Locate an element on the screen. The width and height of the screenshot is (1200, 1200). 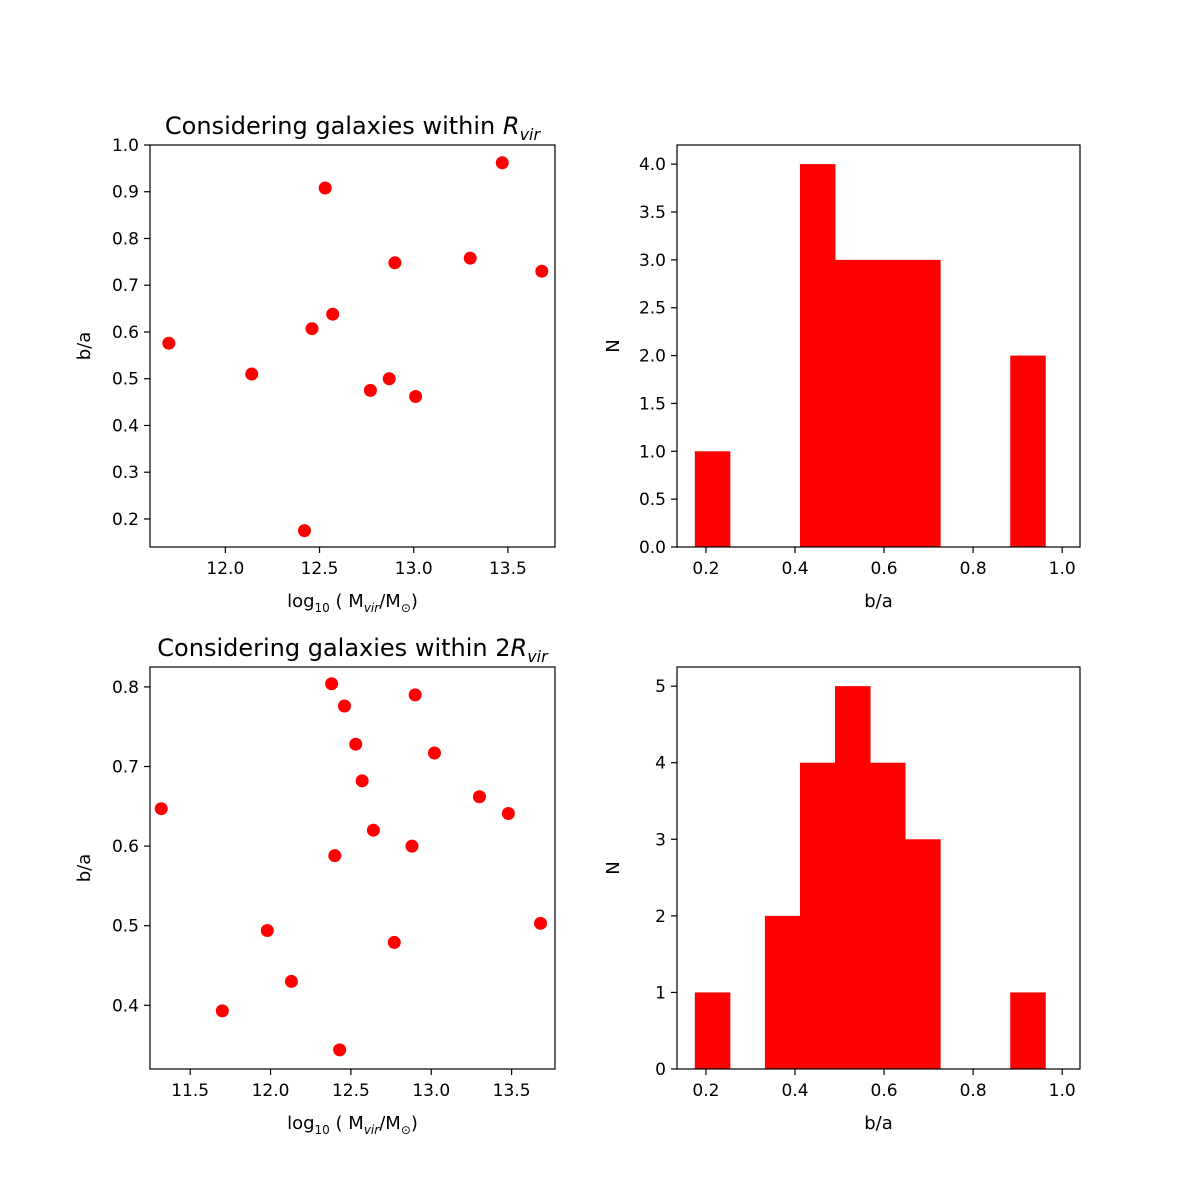
y-tick-label: 3.0 is located at coordinates (652, 261).